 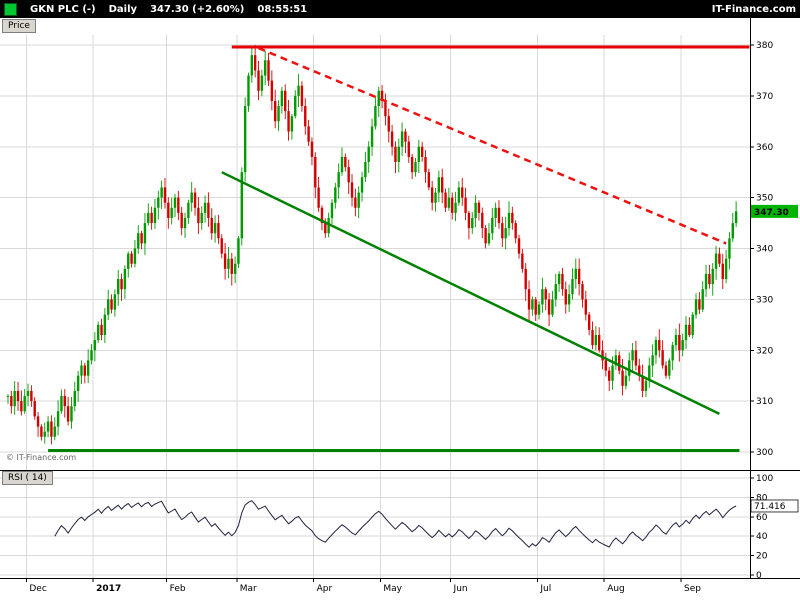 I want to click on rsi-tick-label: 0, so click(x=759, y=576).